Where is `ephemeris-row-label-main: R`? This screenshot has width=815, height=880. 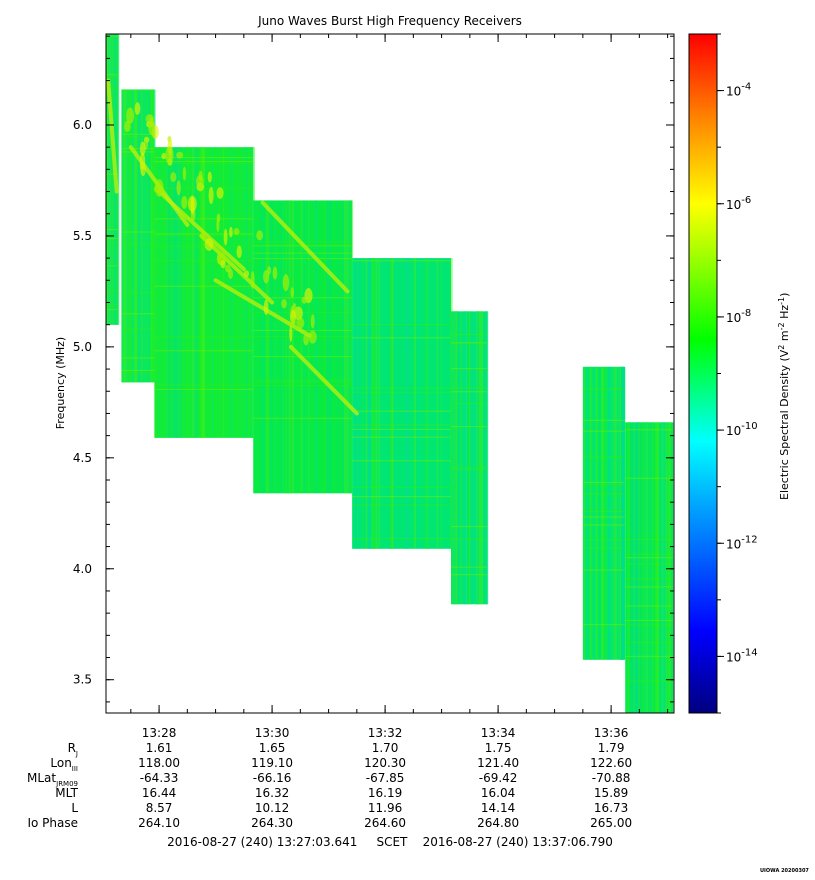 ephemeris-row-label-main: R is located at coordinates (72, 748).